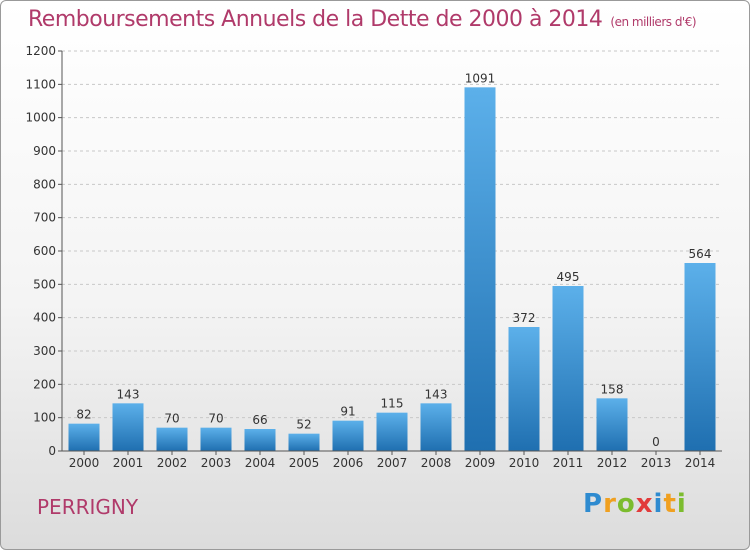  Describe the element at coordinates (524, 389) in the screenshot. I see `bar-2010` at that location.